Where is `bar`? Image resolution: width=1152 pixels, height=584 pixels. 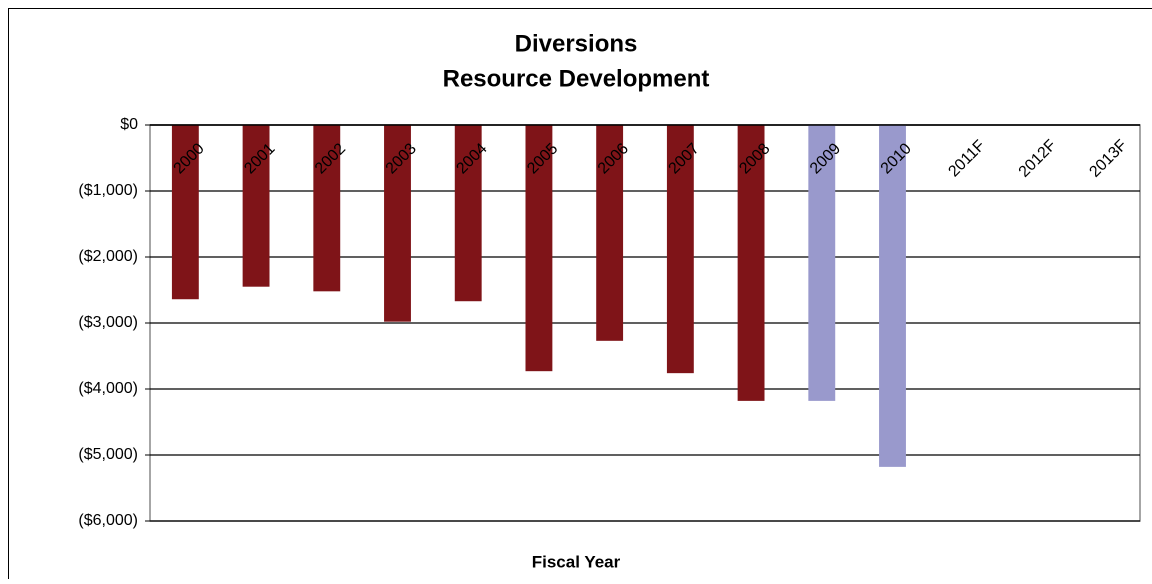 bar is located at coordinates (892, 296).